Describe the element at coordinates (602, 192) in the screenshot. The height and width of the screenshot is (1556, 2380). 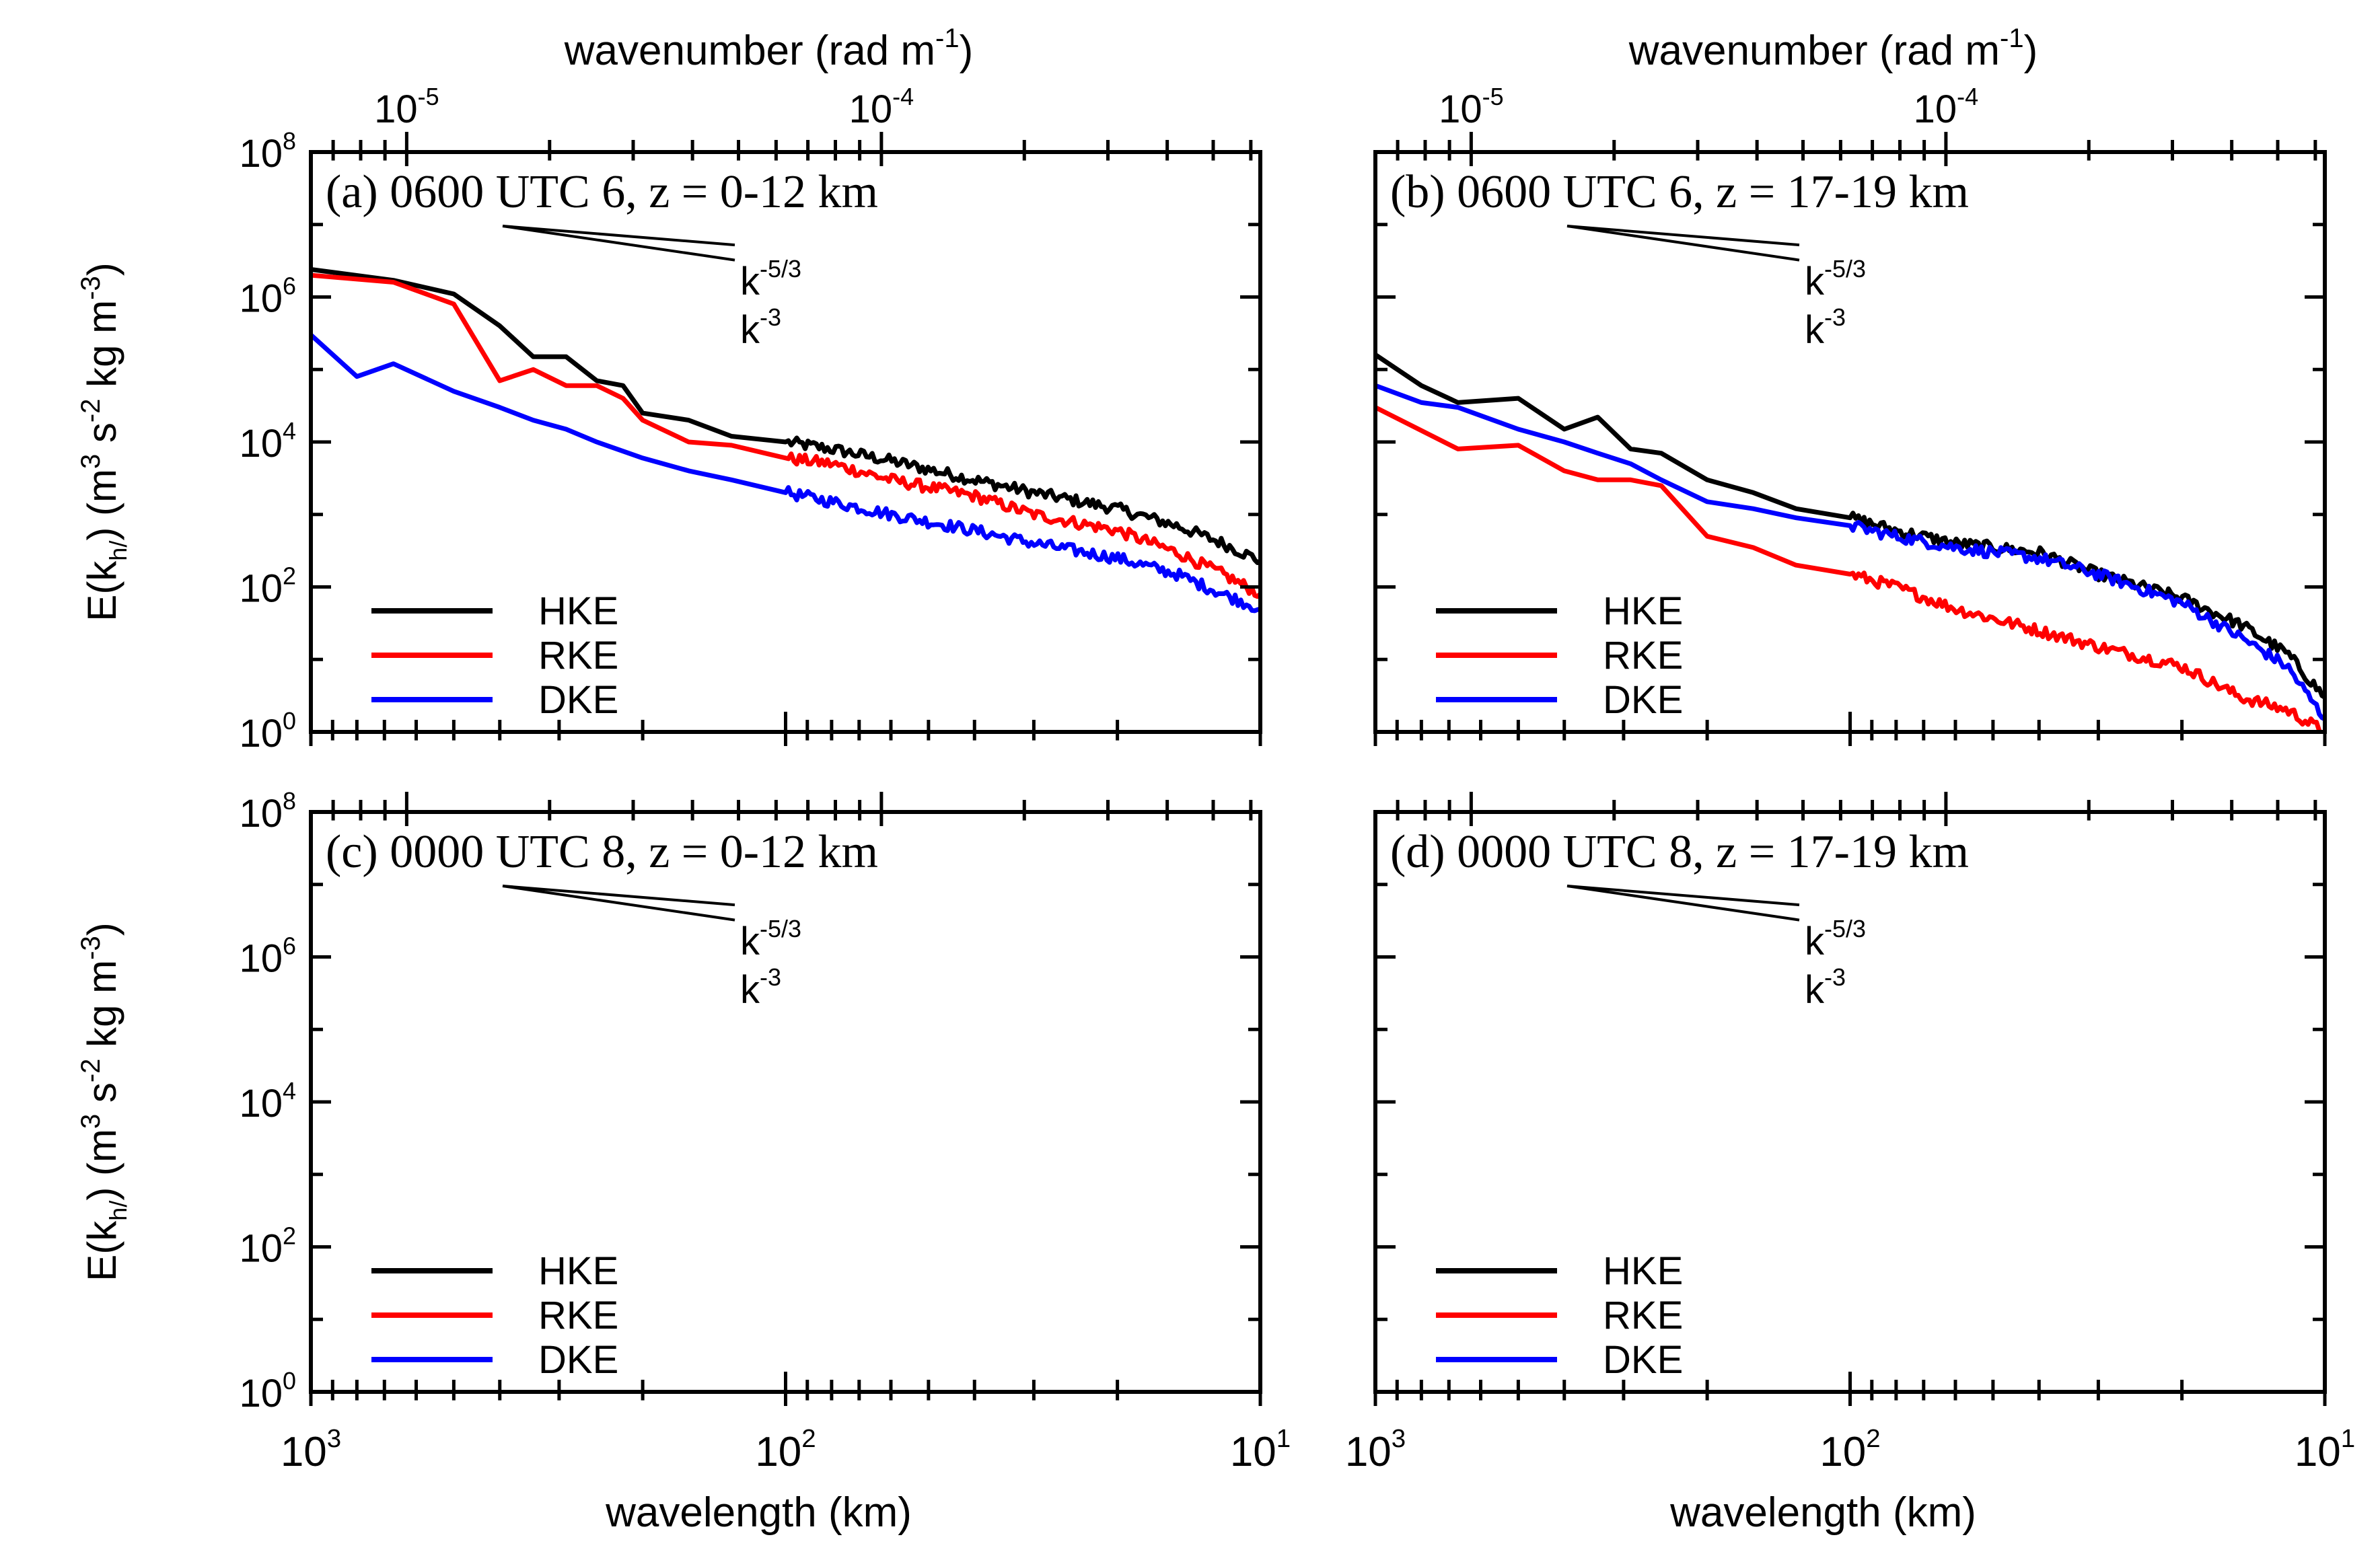
I see `panel-title: (a) 0600 UTC 6, z = 0-12 km` at that location.